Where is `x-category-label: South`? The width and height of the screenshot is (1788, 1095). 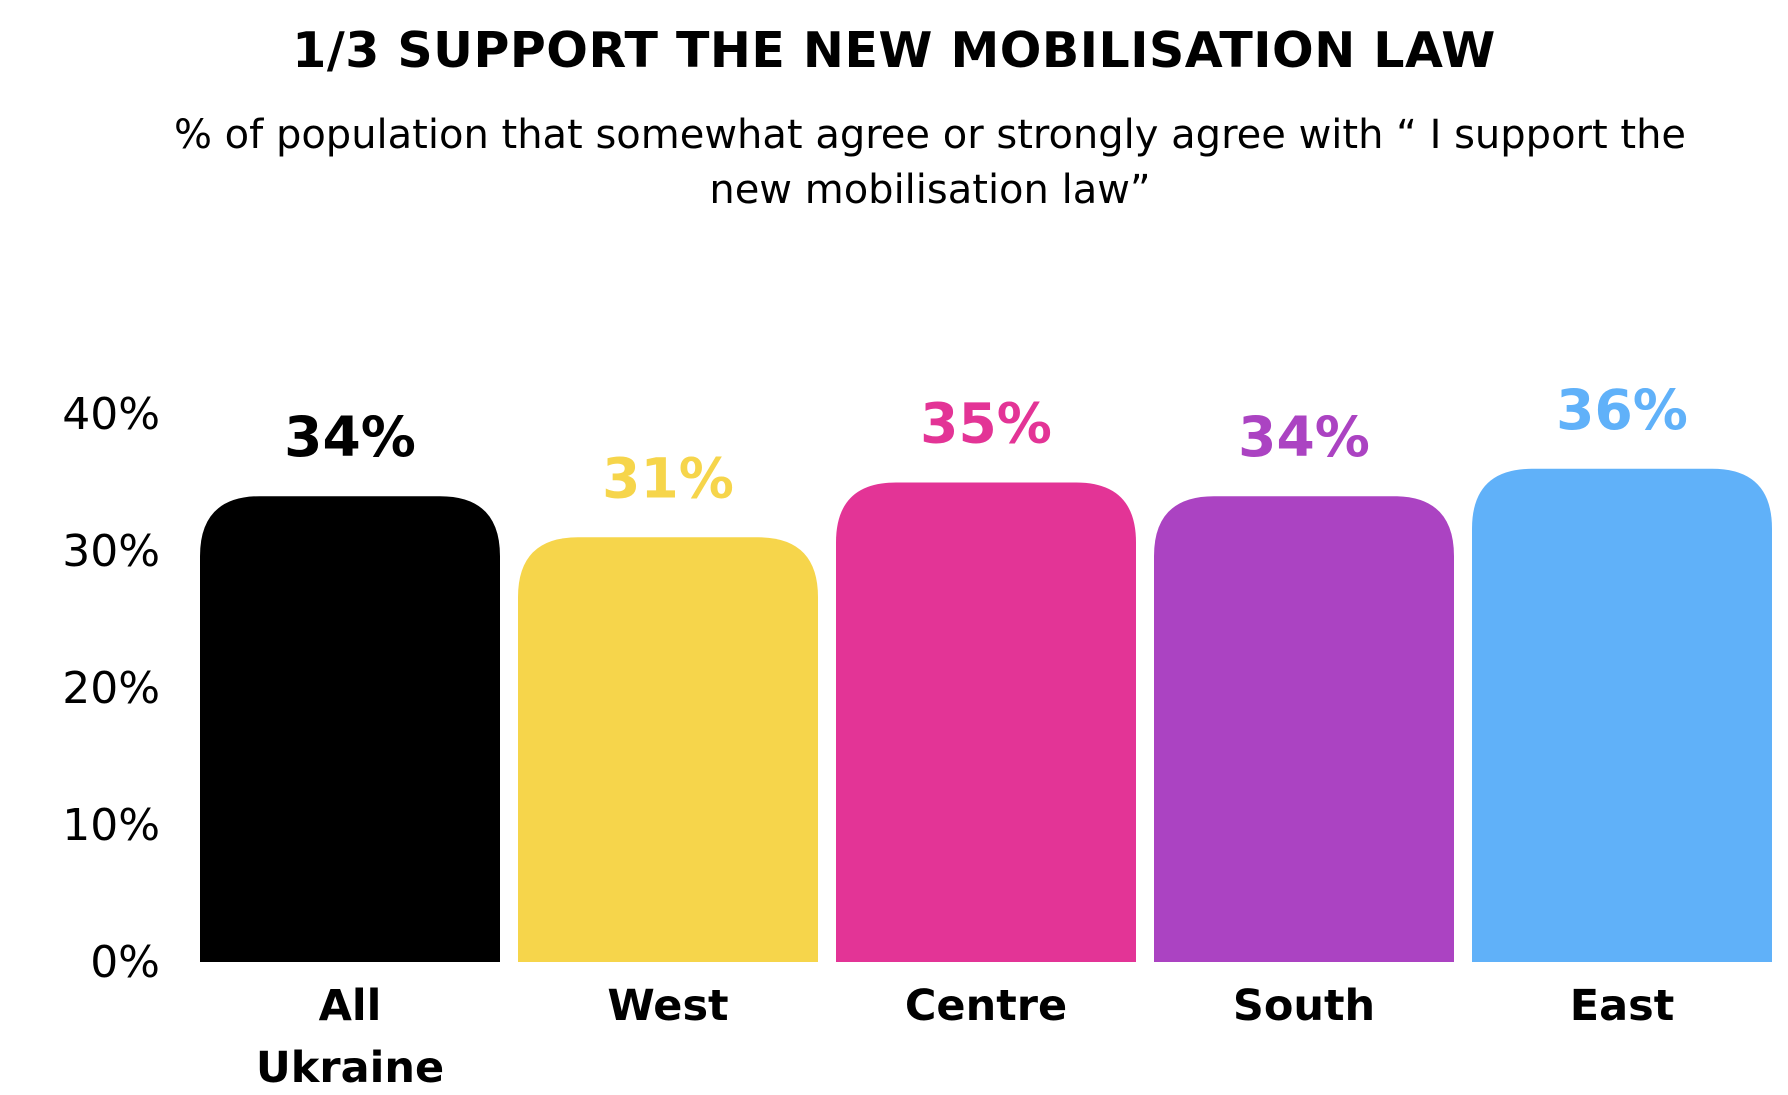
x-category-label: South is located at coordinates (1304, 1006).